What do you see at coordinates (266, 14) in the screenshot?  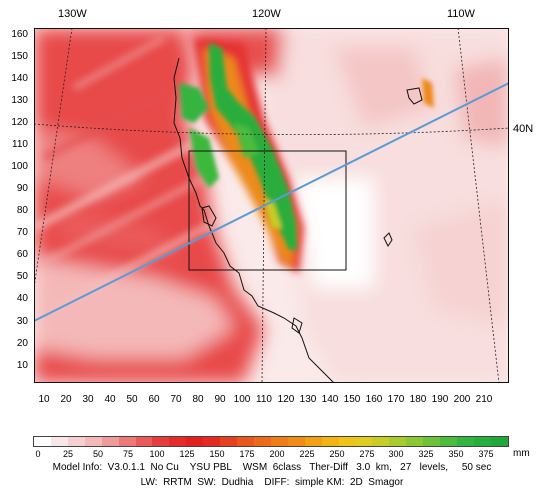 I see `lon-label-120w: 120W` at bounding box center [266, 14].